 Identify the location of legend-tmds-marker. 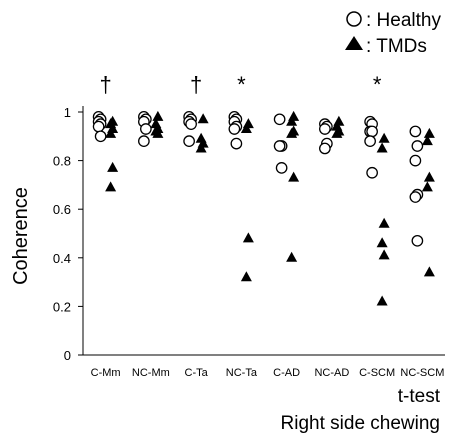
(354, 43).